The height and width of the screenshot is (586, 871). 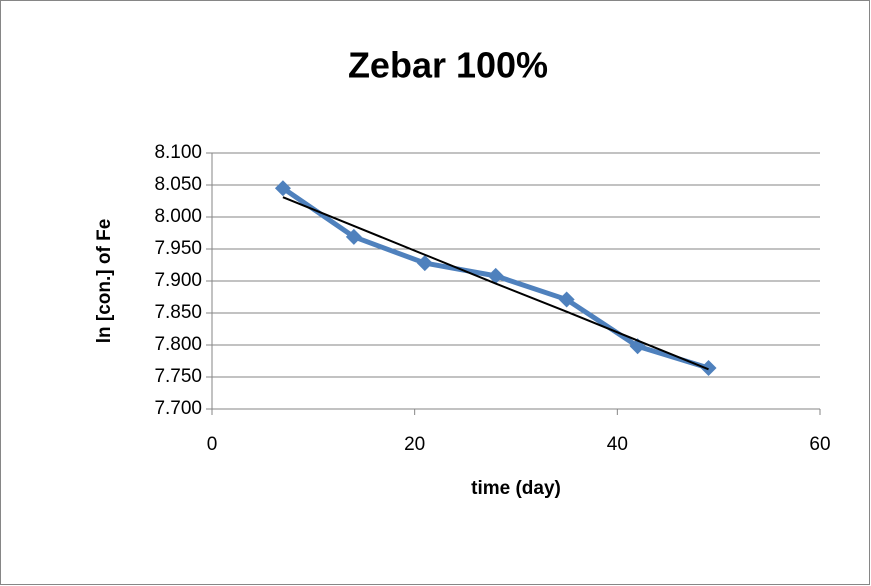 I want to click on y-tick-label: 7.800, so click(x=178, y=344).